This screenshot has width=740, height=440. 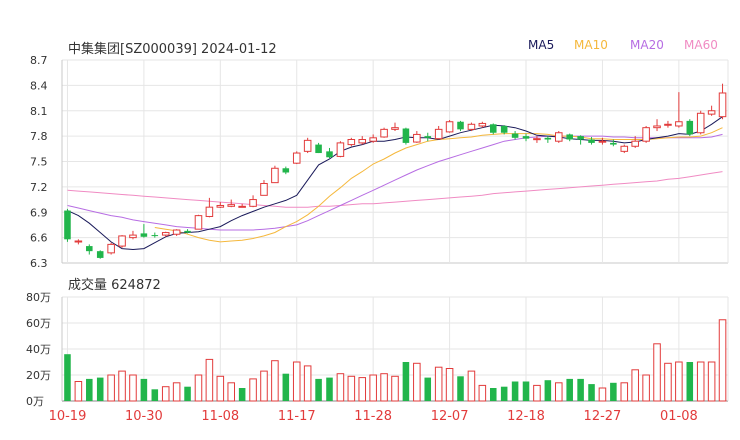 What do you see at coordinates (172, 49) in the screenshot?
I see `chart-title: 中集集团[SZ000039] 2024-01-12` at bounding box center [172, 49].